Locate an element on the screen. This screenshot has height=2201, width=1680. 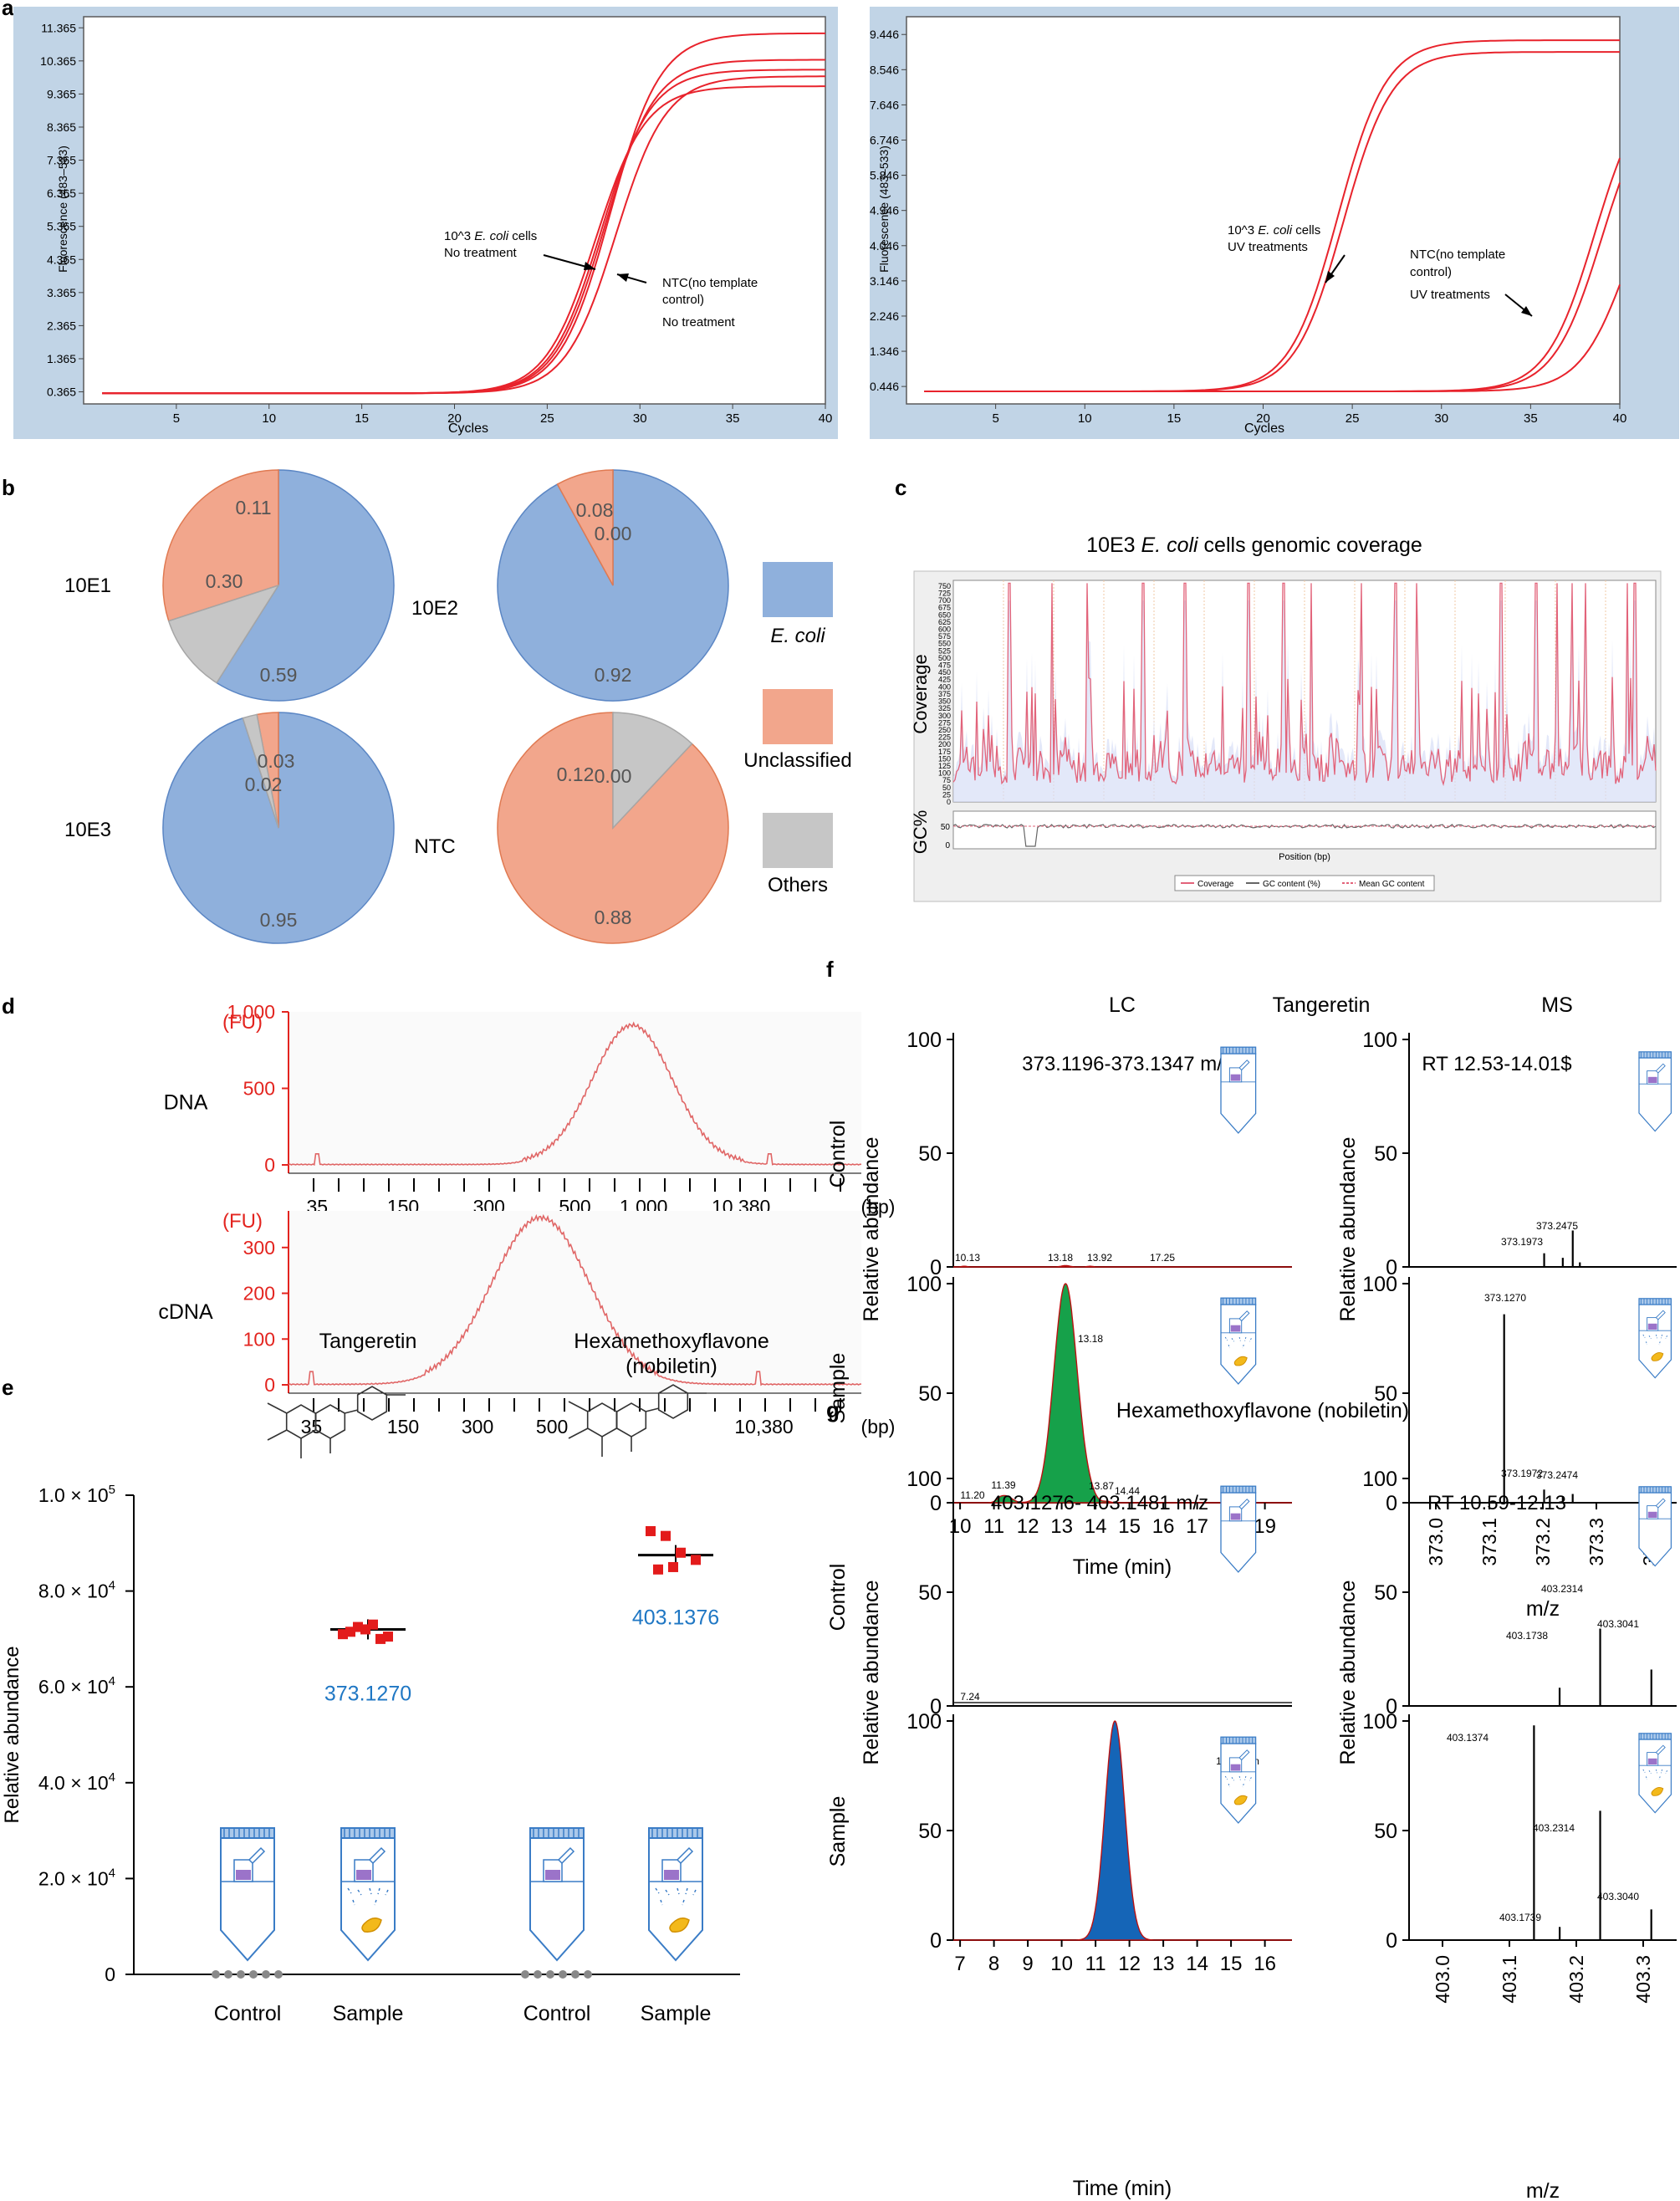
coverage-y-tick: 375 is located at coordinates (945, 694).